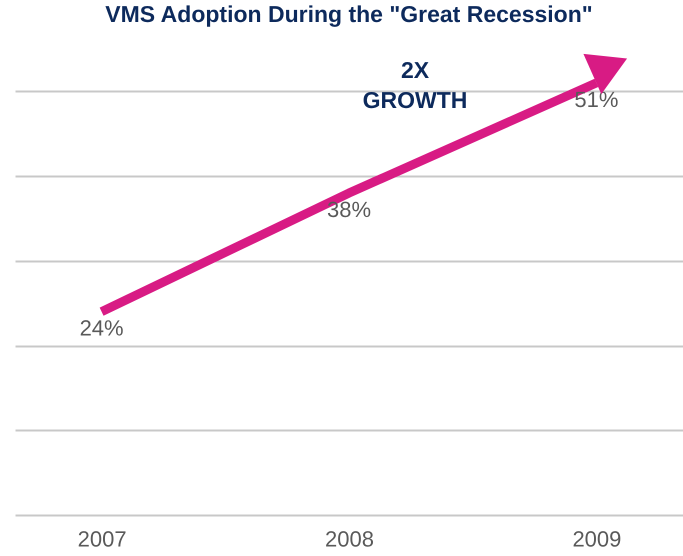 Image resolution: width=683 pixels, height=556 pixels. Describe the element at coordinates (102, 328) in the screenshot. I see `data-label: 24%` at that location.